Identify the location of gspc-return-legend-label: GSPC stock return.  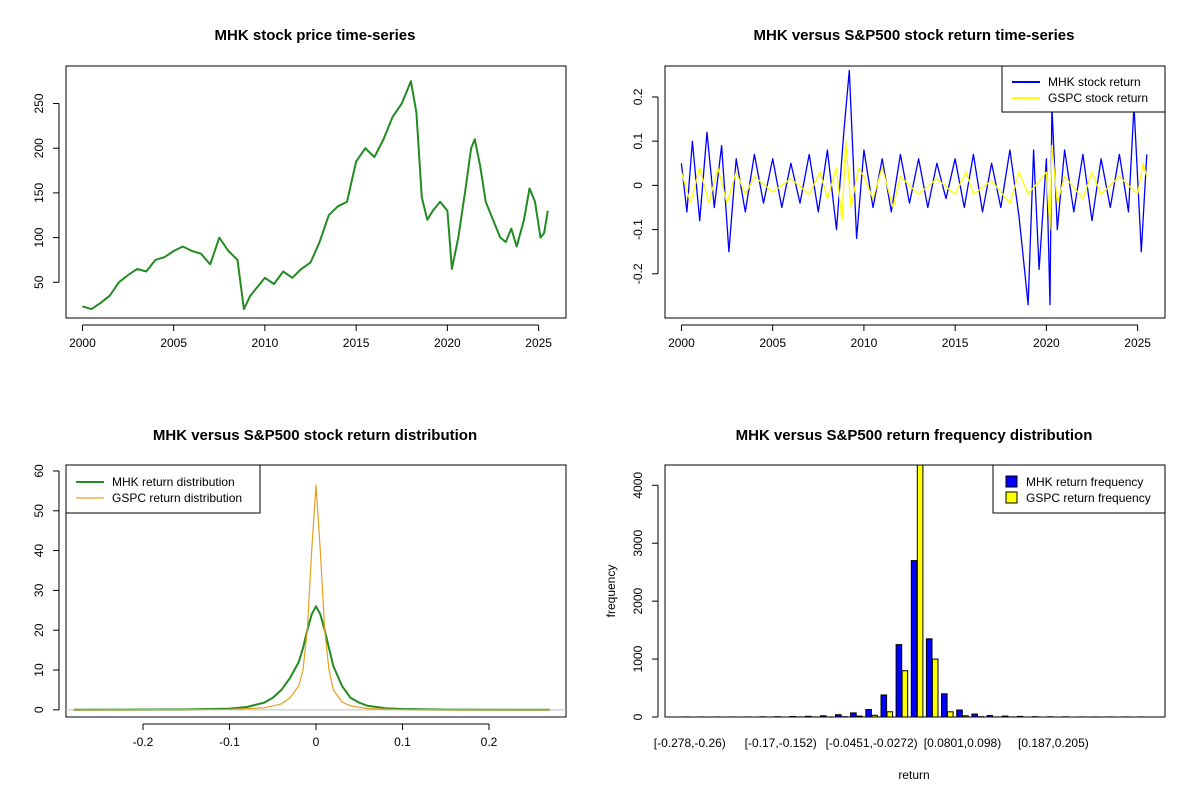
(1098, 98).